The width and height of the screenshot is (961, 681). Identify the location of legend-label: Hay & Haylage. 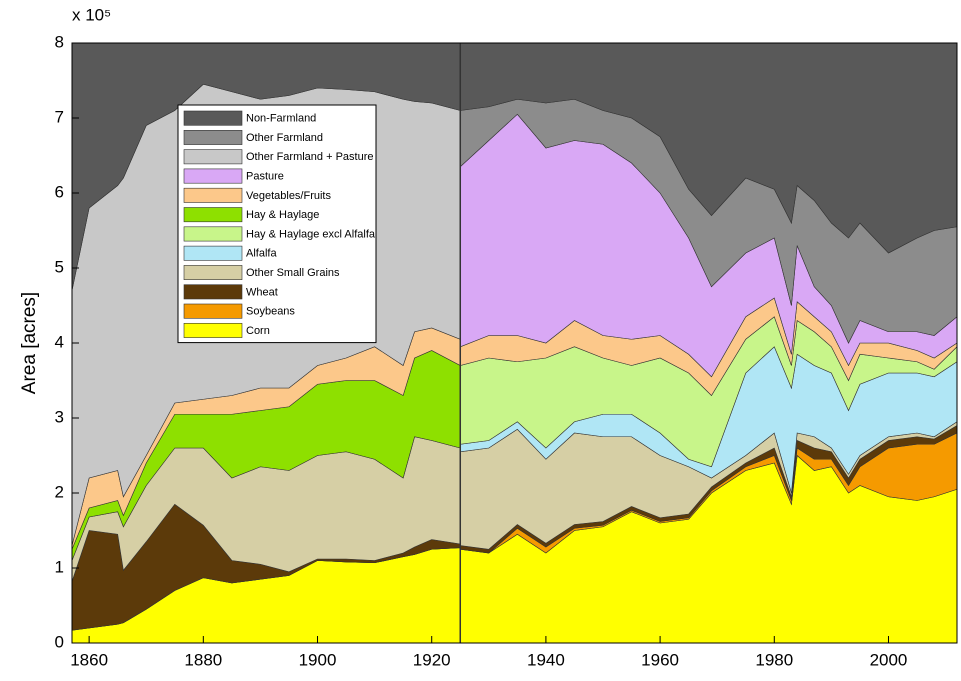
(282, 215).